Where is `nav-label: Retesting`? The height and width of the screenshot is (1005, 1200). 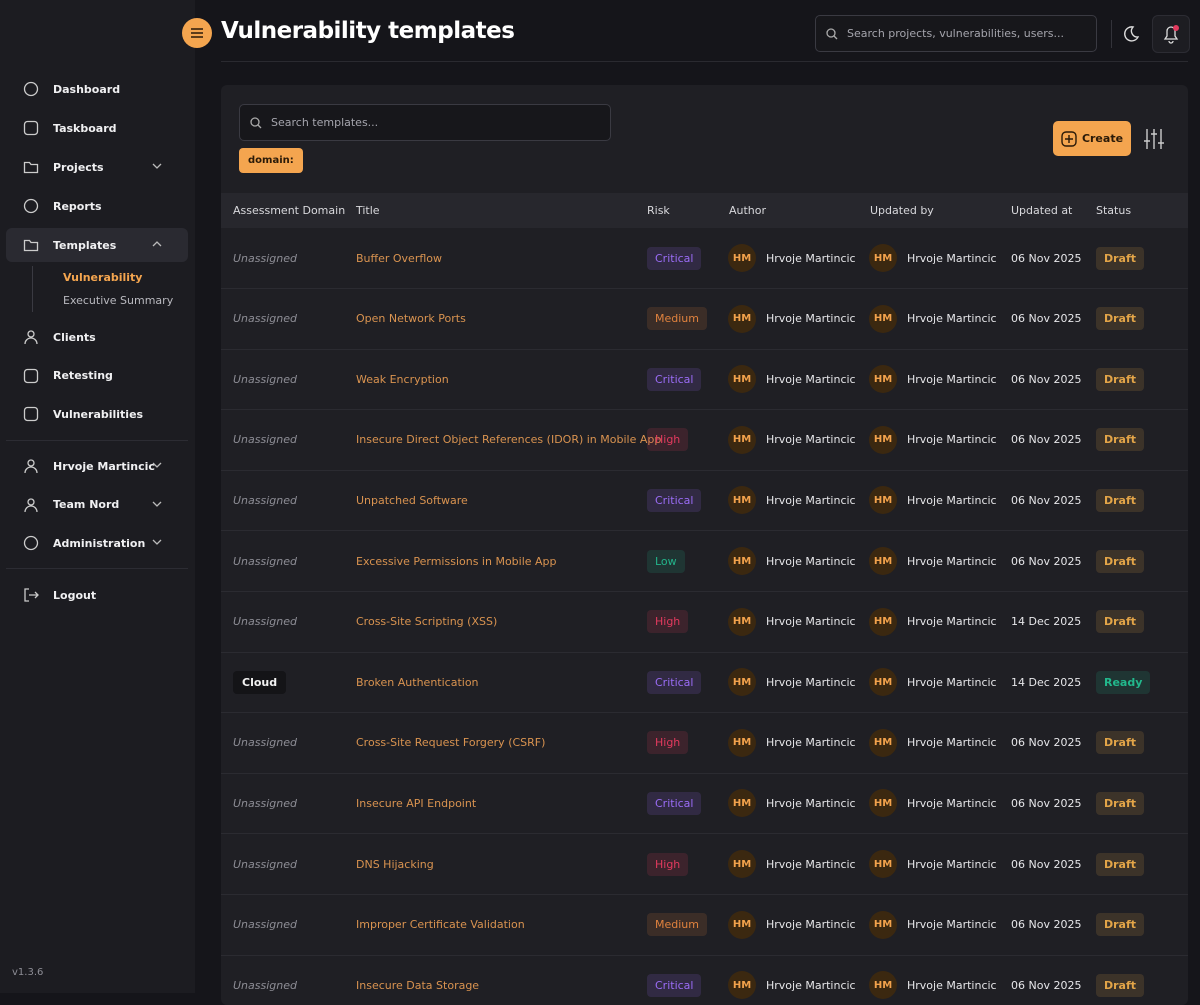
nav-label: Retesting is located at coordinates (83, 375).